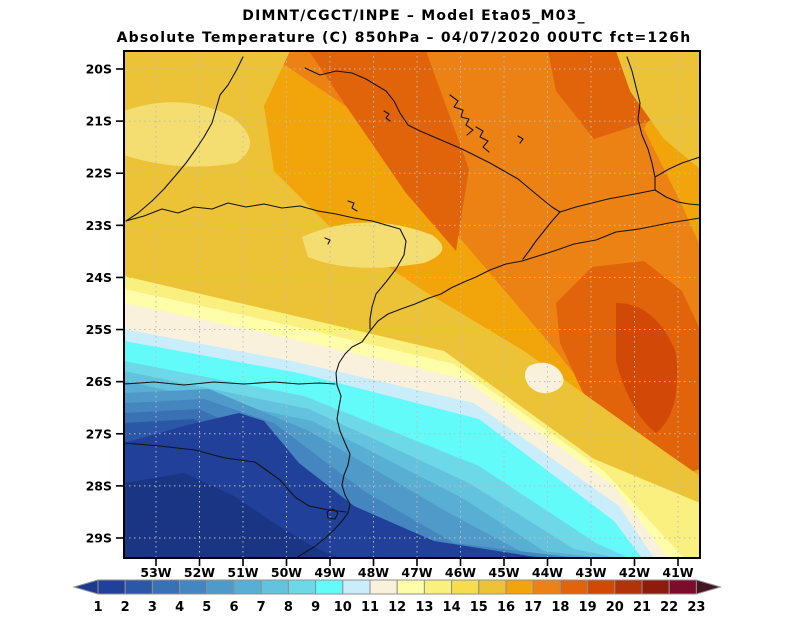 The width and height of the screenshot is (800, 618). Describe the element at coordinates (709, 587) in the screenshot. I see `colorbar-over-range-arrow` at that location.